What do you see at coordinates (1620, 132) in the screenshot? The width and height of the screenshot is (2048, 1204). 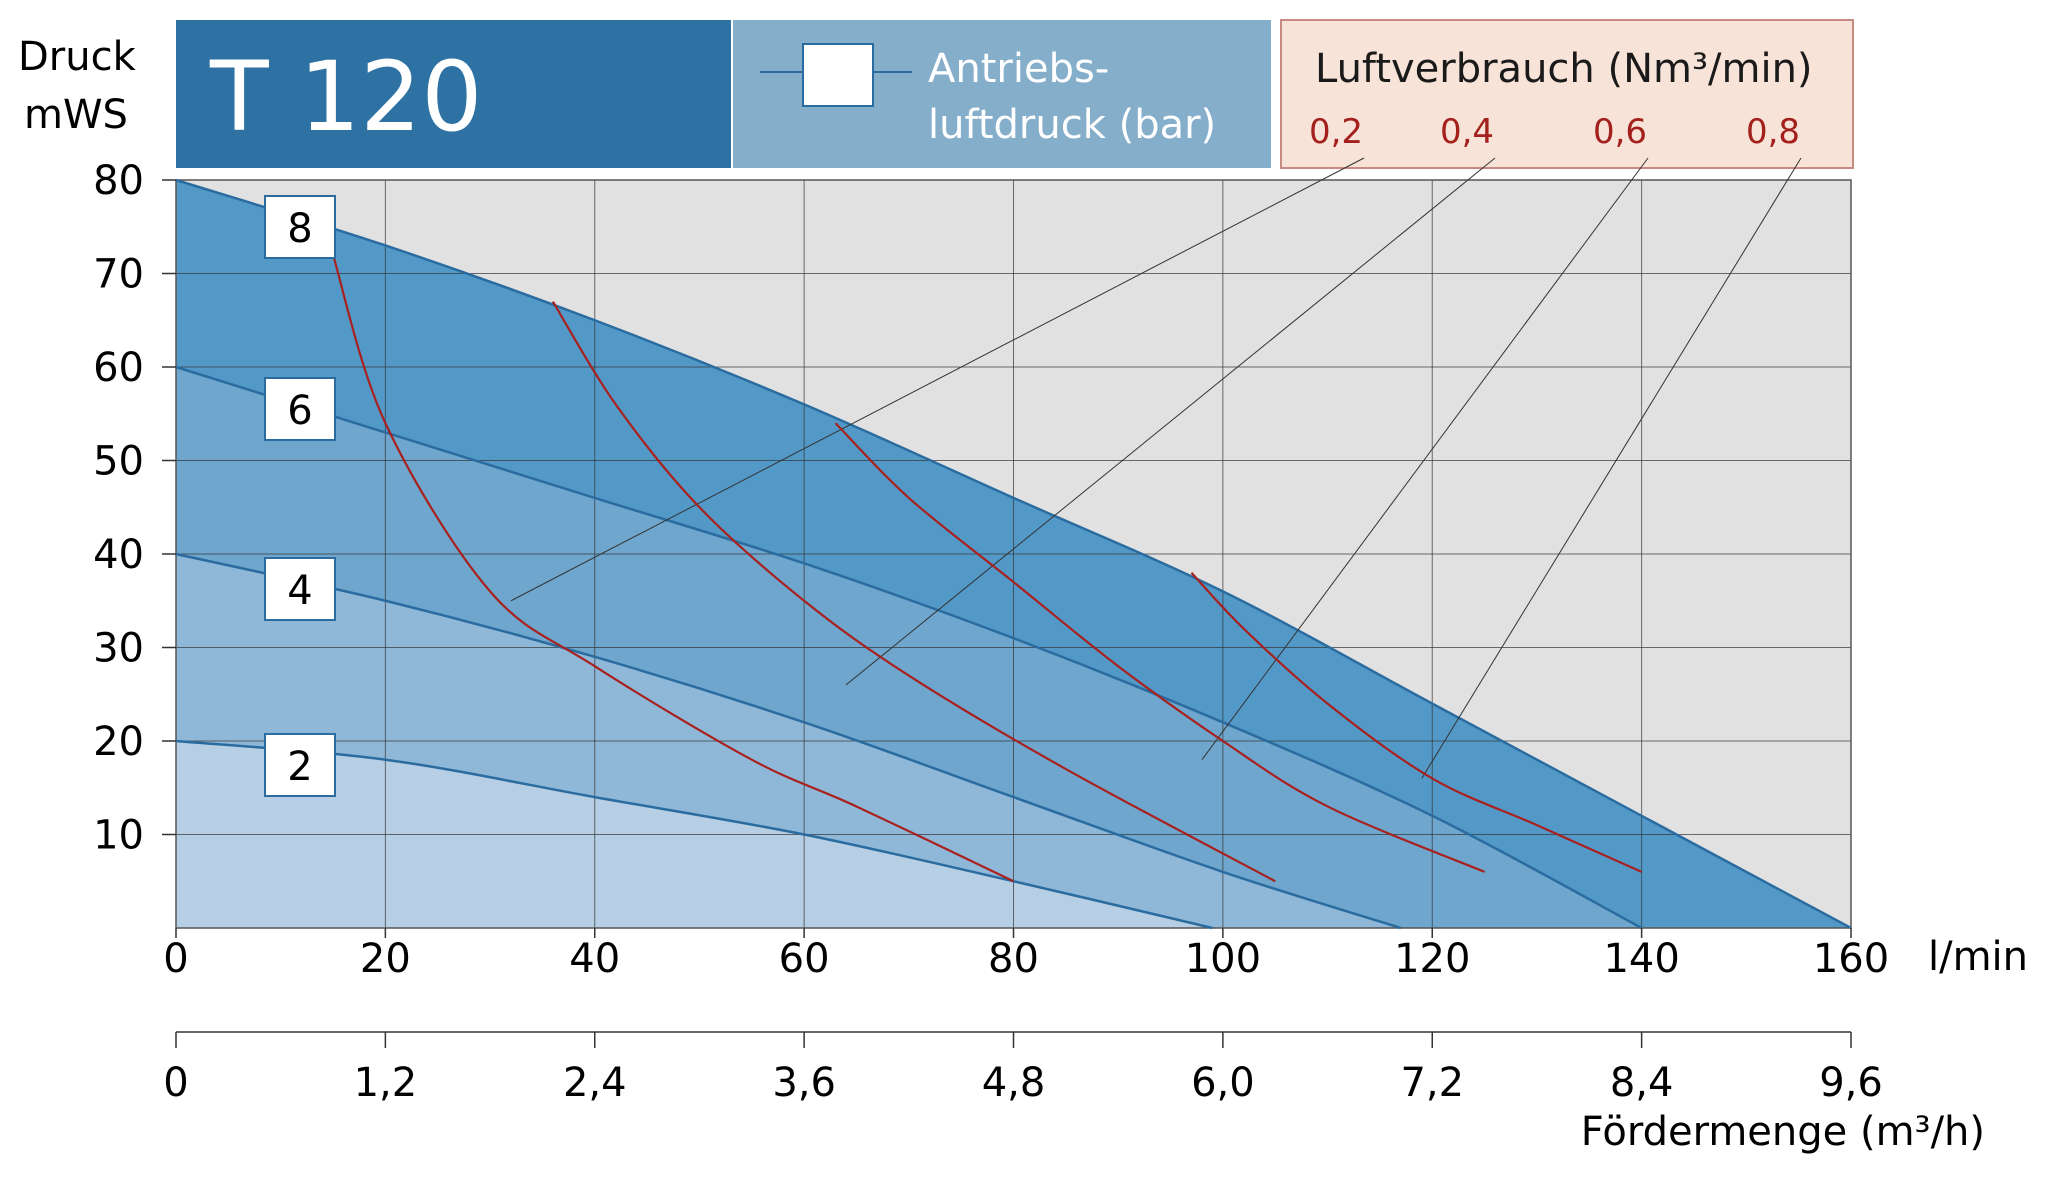 I see `air-value-label-2: 0,6` at bounding box center [1620, 132].